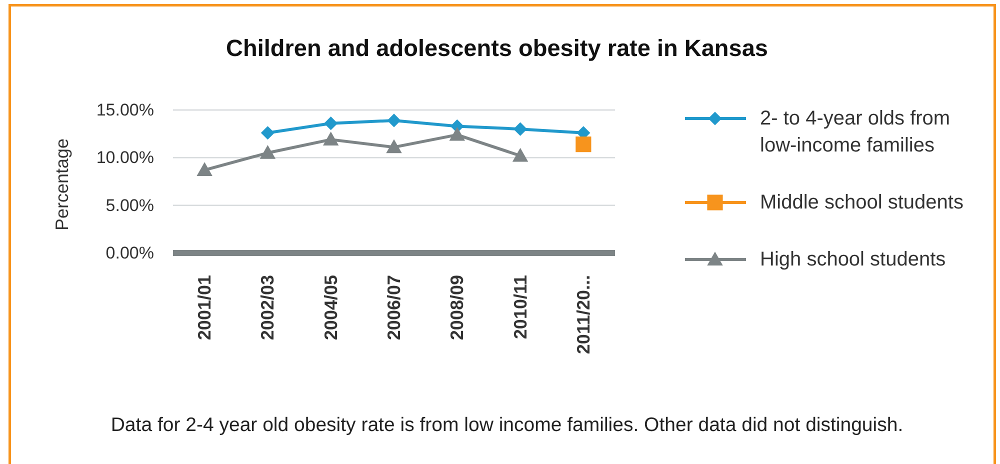 This screenshot has width=1000, height=464. I want to click on y-tick-label: 15.00%, so click(125, 110).